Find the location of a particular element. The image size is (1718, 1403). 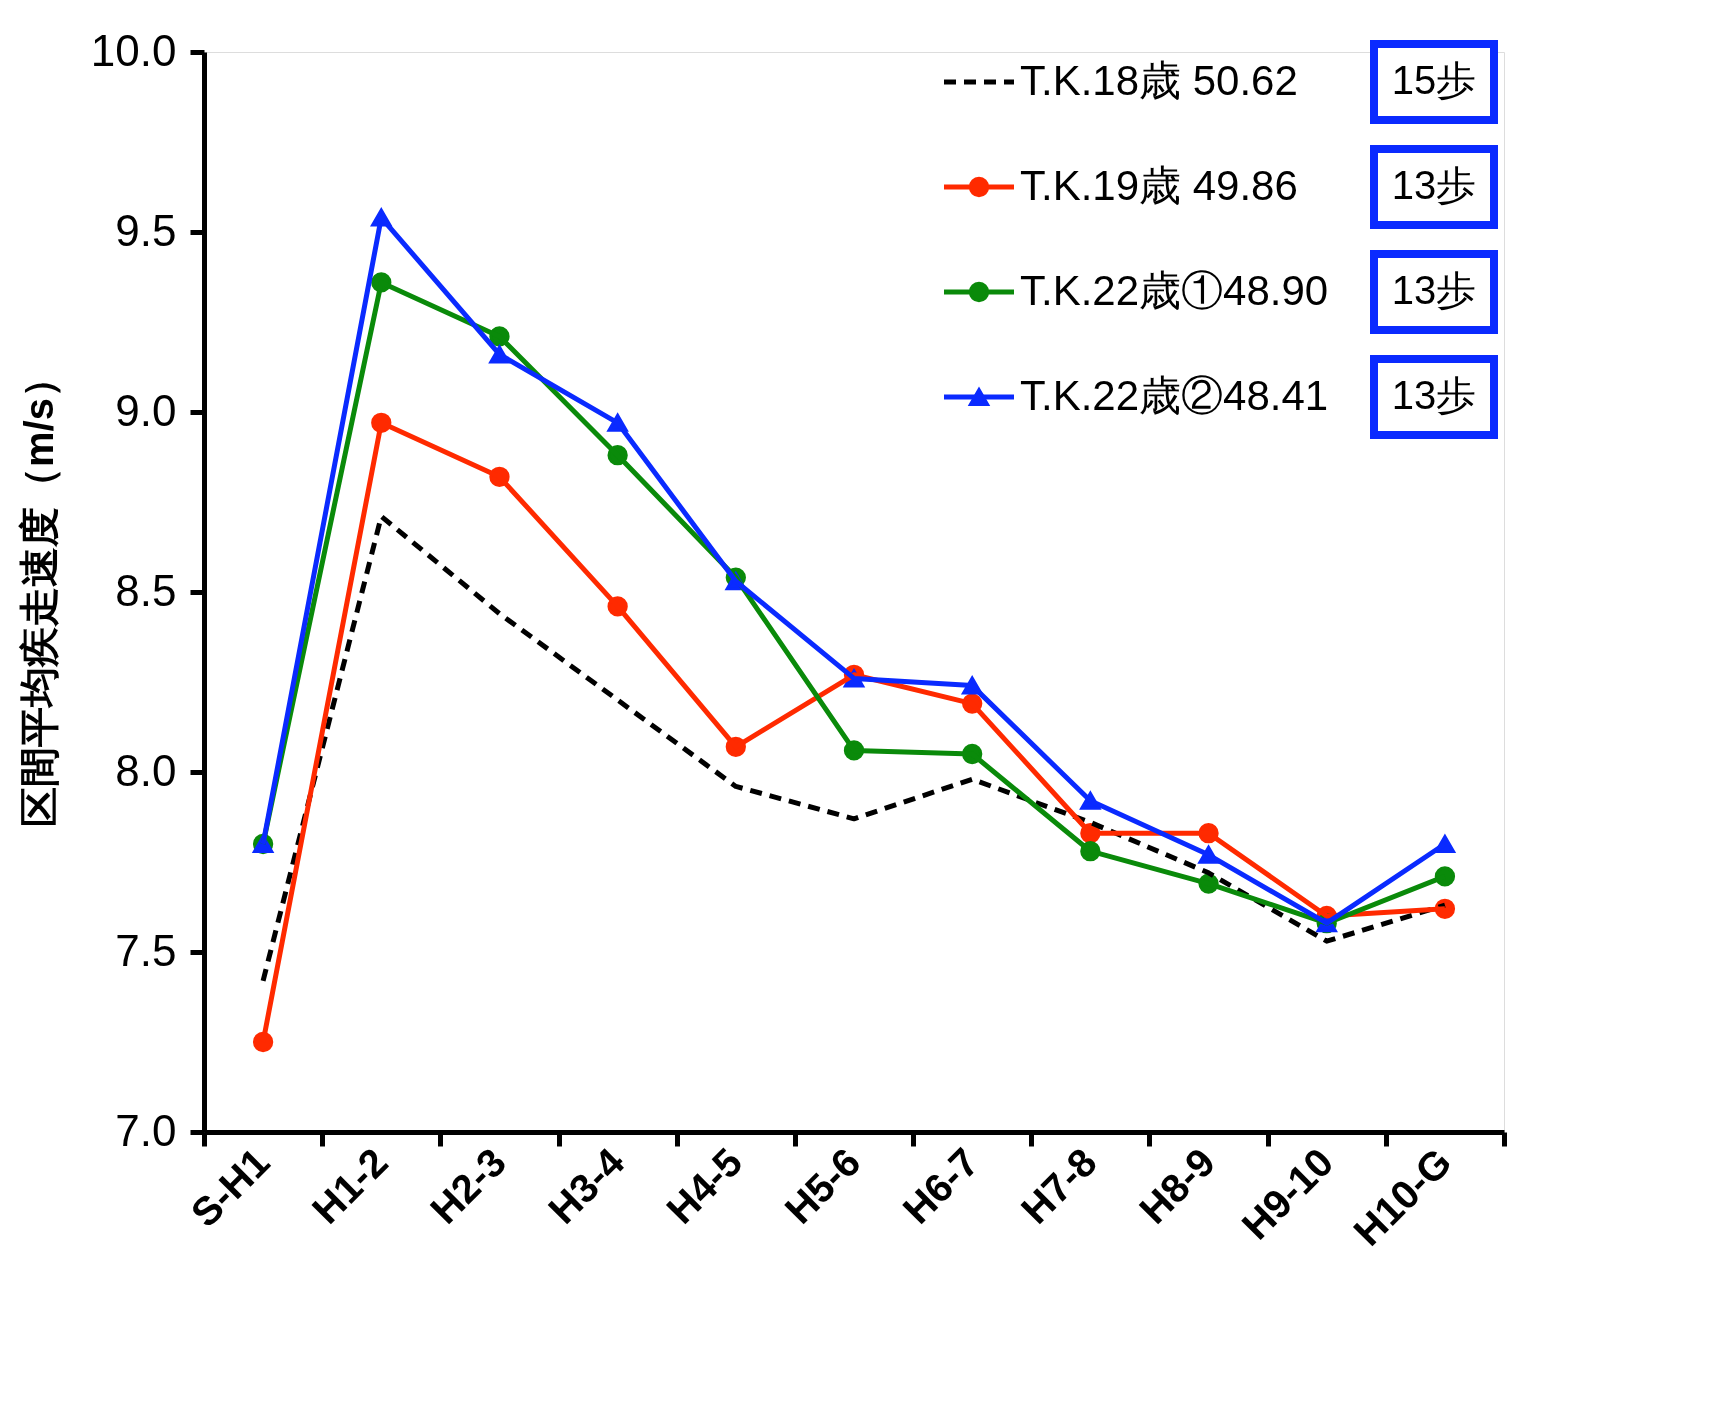

y-tick-label: 7.5 is located at coordinates (146, 950).